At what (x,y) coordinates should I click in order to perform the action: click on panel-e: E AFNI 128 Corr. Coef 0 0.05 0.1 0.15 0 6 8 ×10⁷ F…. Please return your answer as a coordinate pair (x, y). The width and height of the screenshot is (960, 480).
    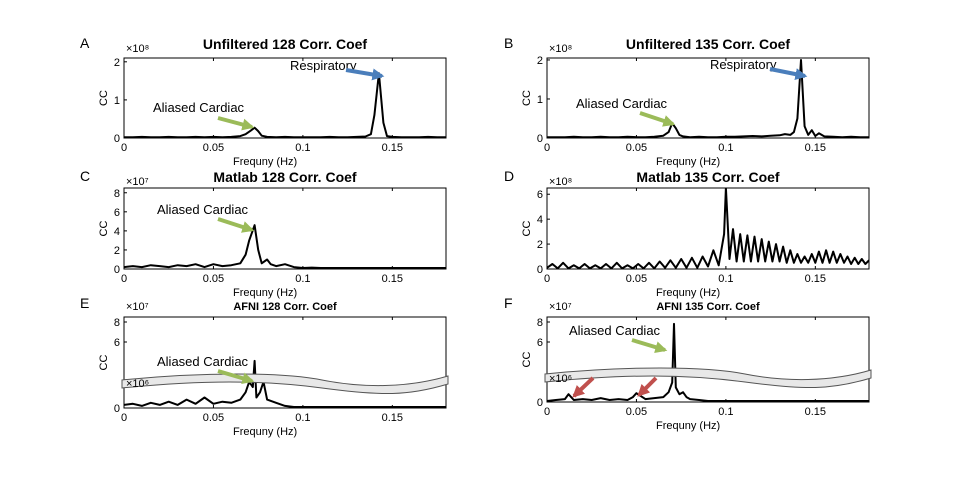
    Looking at the image, I should click on (264, 366).